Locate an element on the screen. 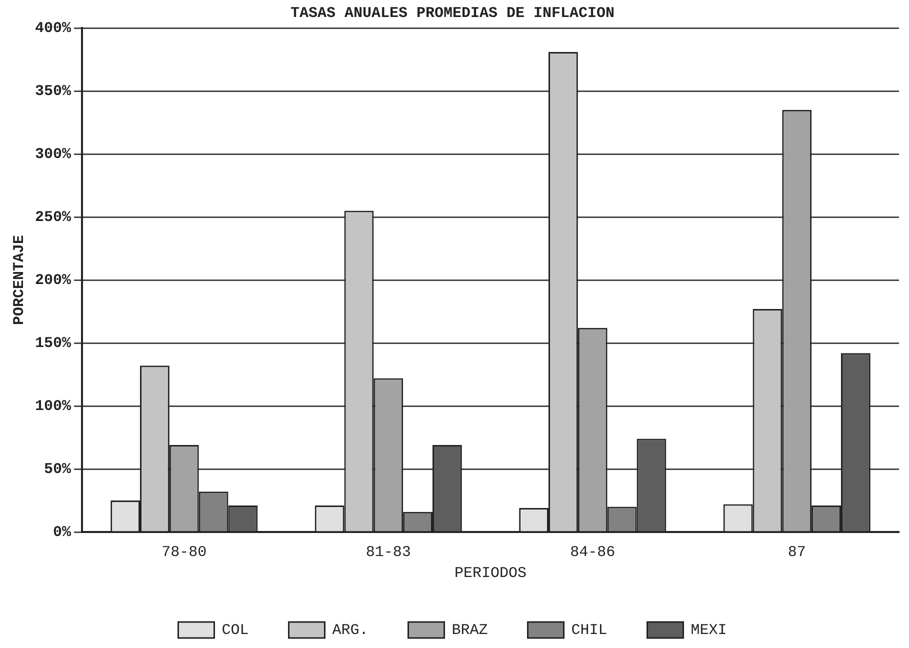 This screenshot has height=648, width=909. y-tick-label: 100% is located at coordinates (53, 406).